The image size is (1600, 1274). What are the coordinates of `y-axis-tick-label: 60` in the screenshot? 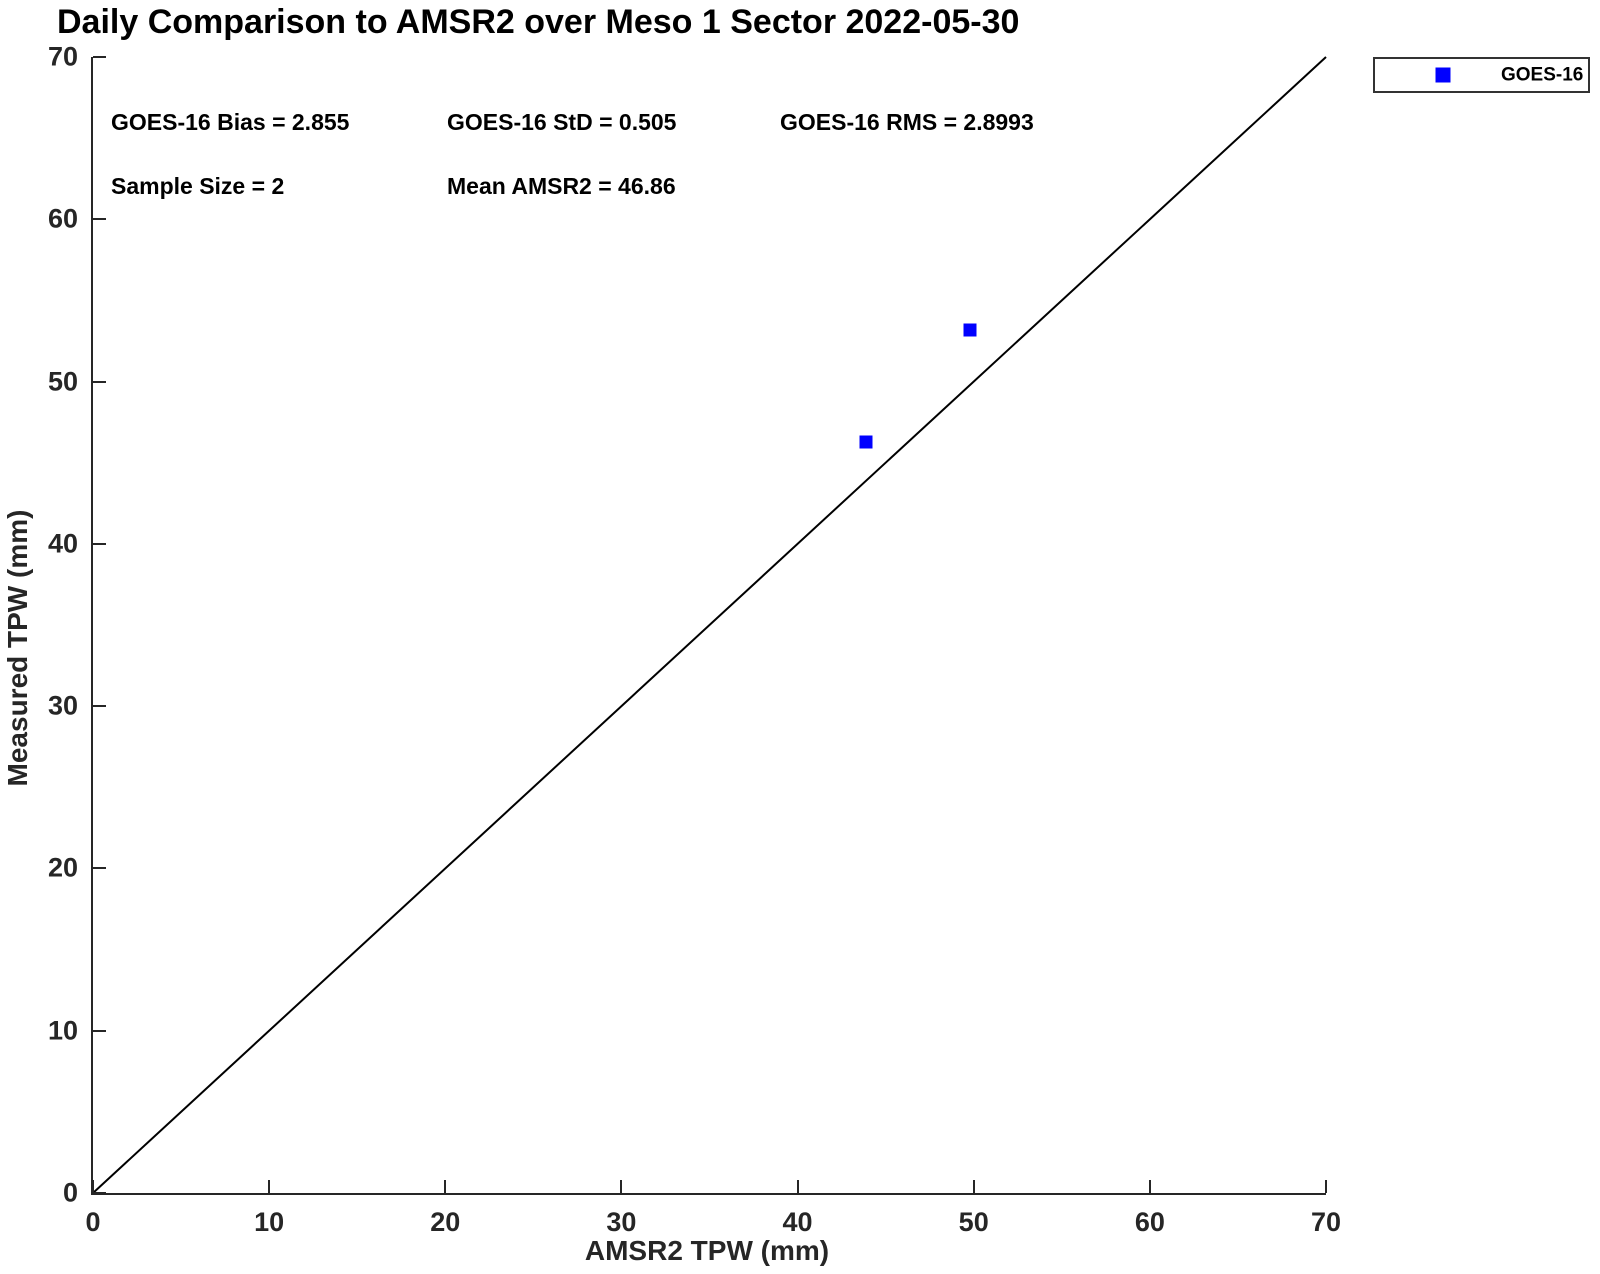 It's located at (62, 218).